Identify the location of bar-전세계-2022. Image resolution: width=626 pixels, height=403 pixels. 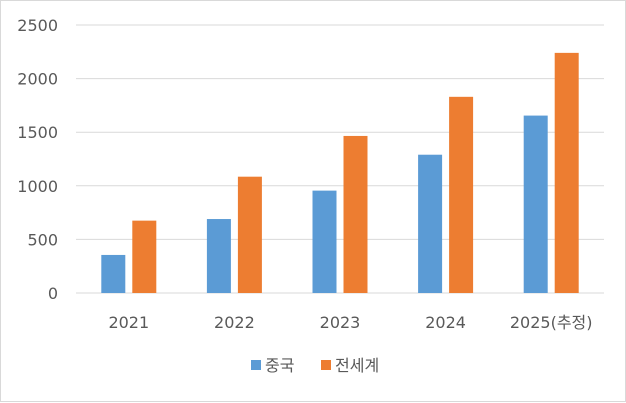
(249, 234).